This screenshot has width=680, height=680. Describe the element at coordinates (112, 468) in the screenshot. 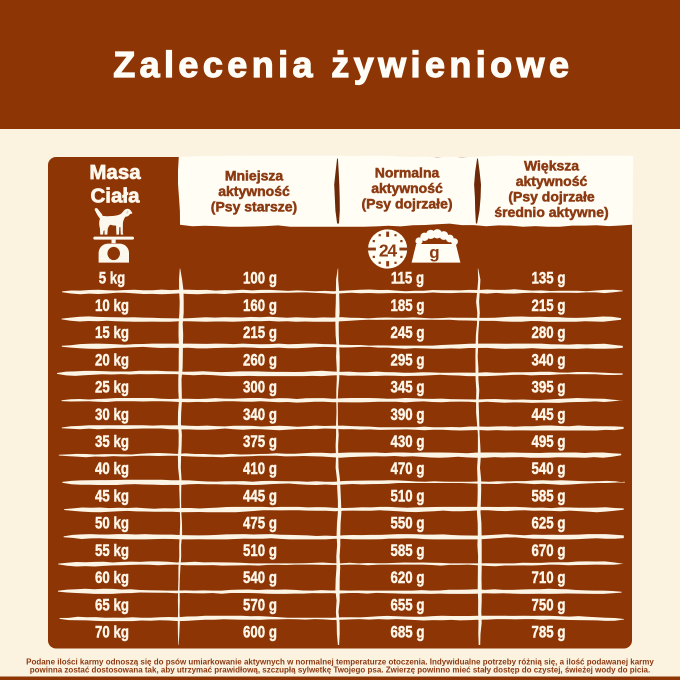

I see `svg-text: 40 kg` at that location.